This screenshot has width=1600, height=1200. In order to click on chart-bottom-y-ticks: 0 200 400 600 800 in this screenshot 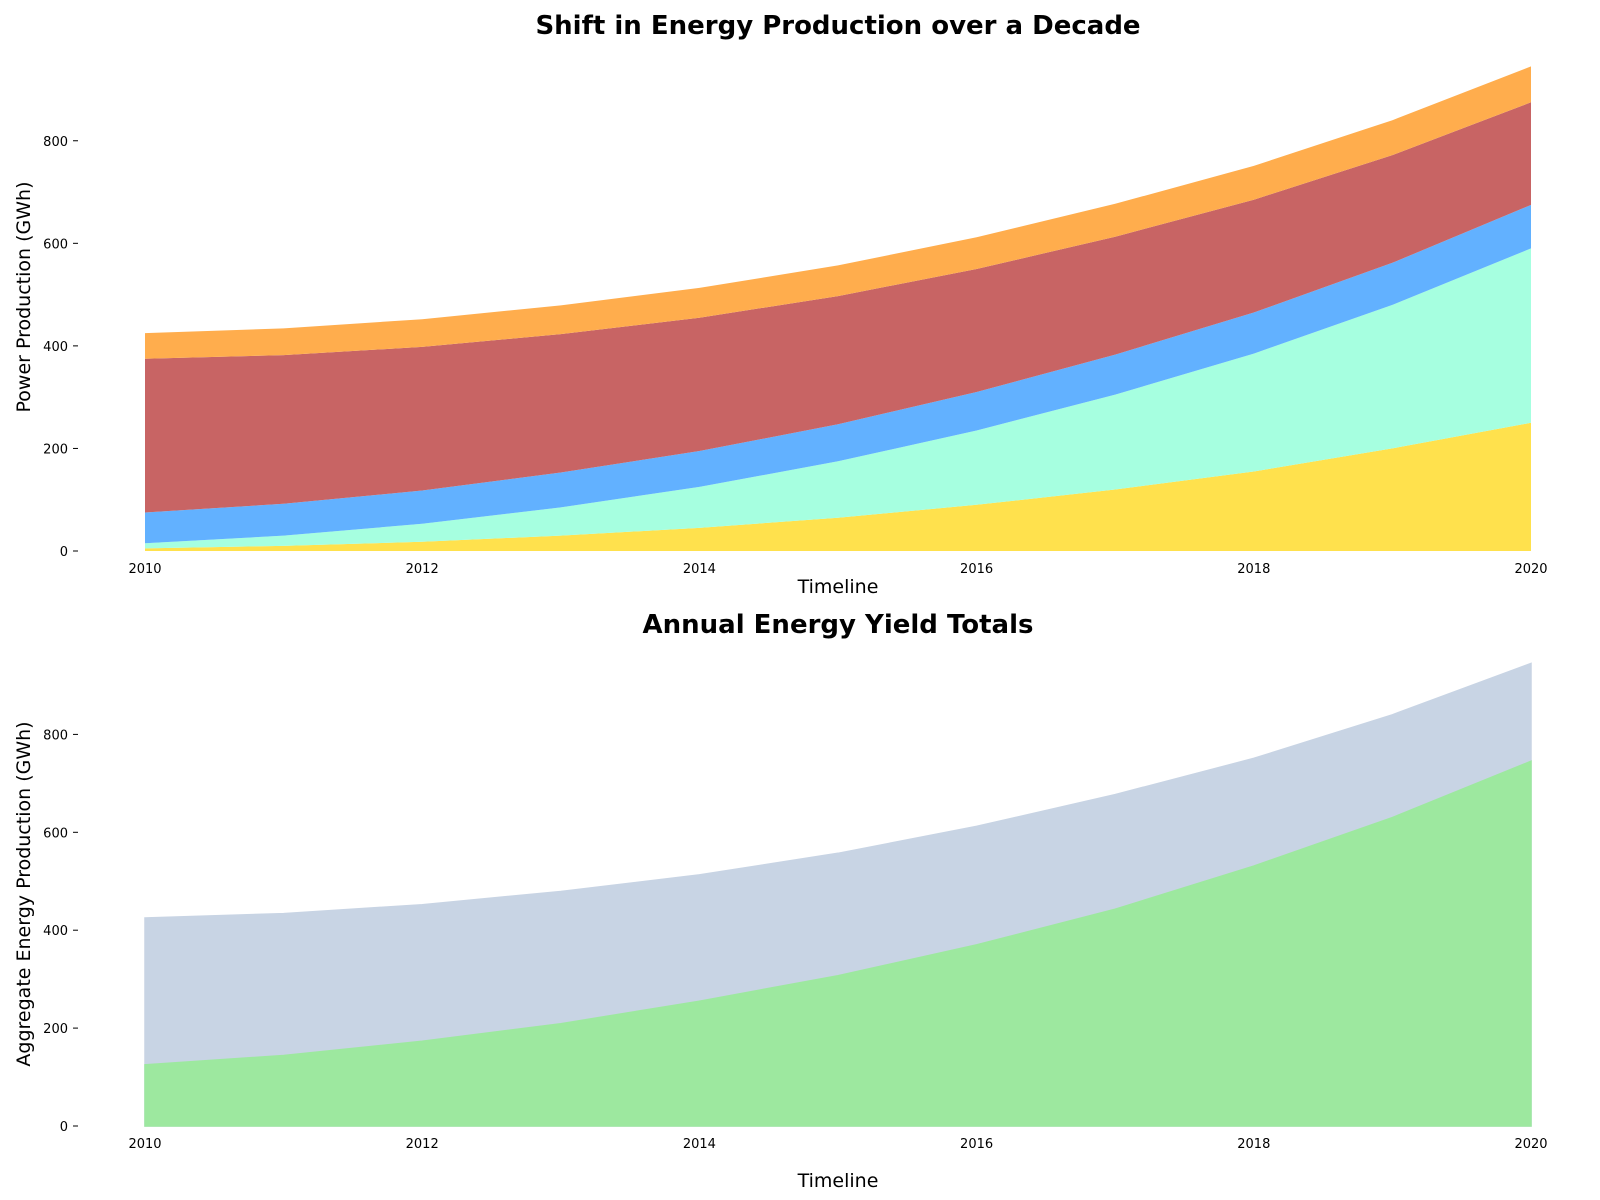, I will do `click(60, 931)`.